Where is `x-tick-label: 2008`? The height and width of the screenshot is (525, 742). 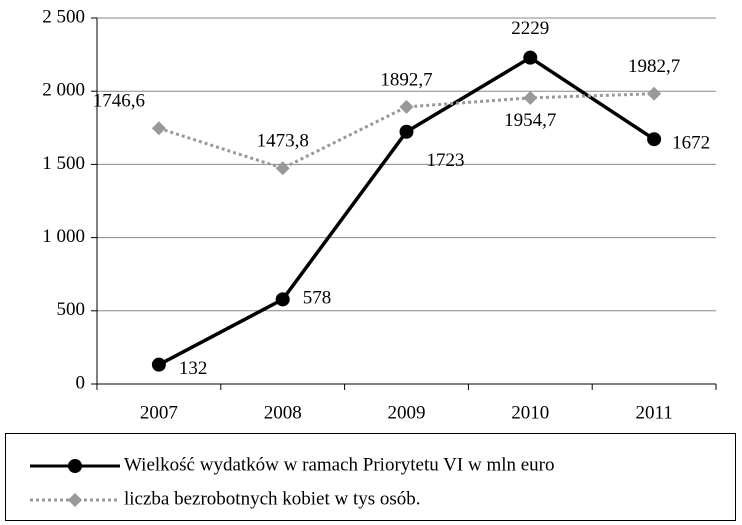
x-tick-label: 2008 is located at coordinates (283, 412).